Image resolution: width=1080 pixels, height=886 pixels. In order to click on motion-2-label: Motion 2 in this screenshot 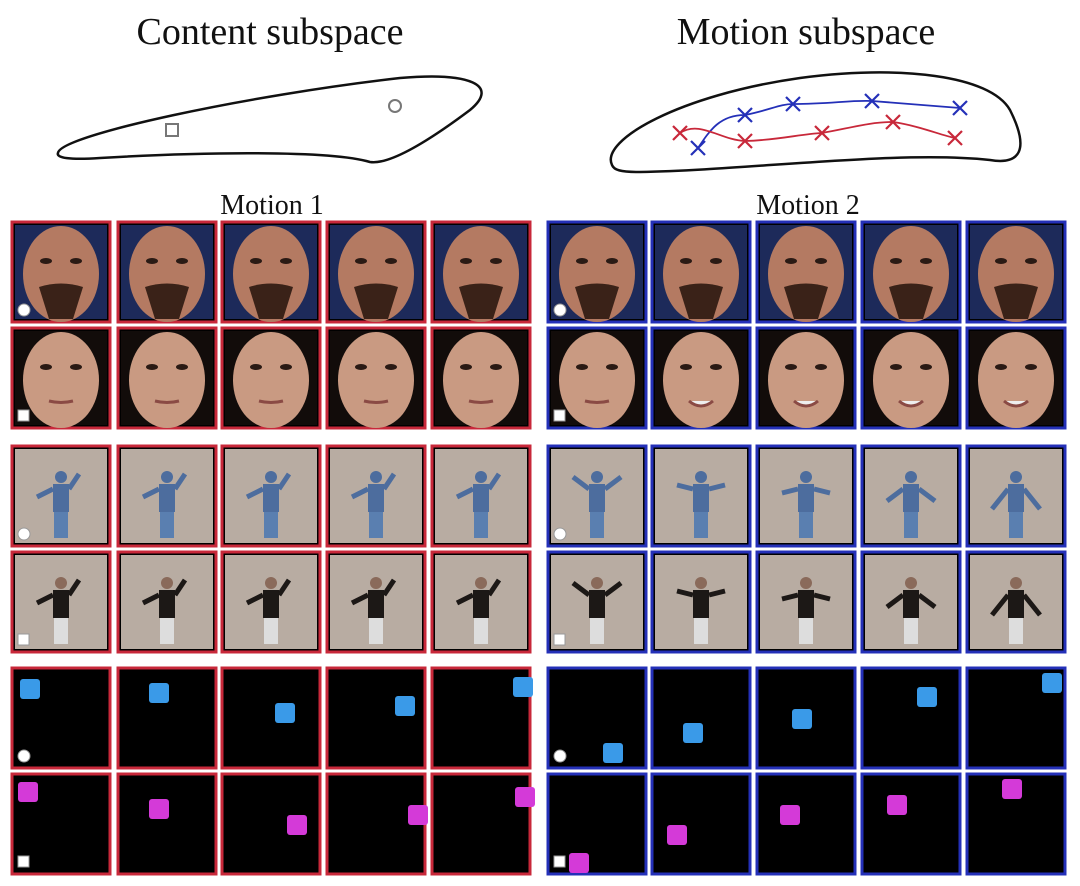, I will do `click(807, 205)`.